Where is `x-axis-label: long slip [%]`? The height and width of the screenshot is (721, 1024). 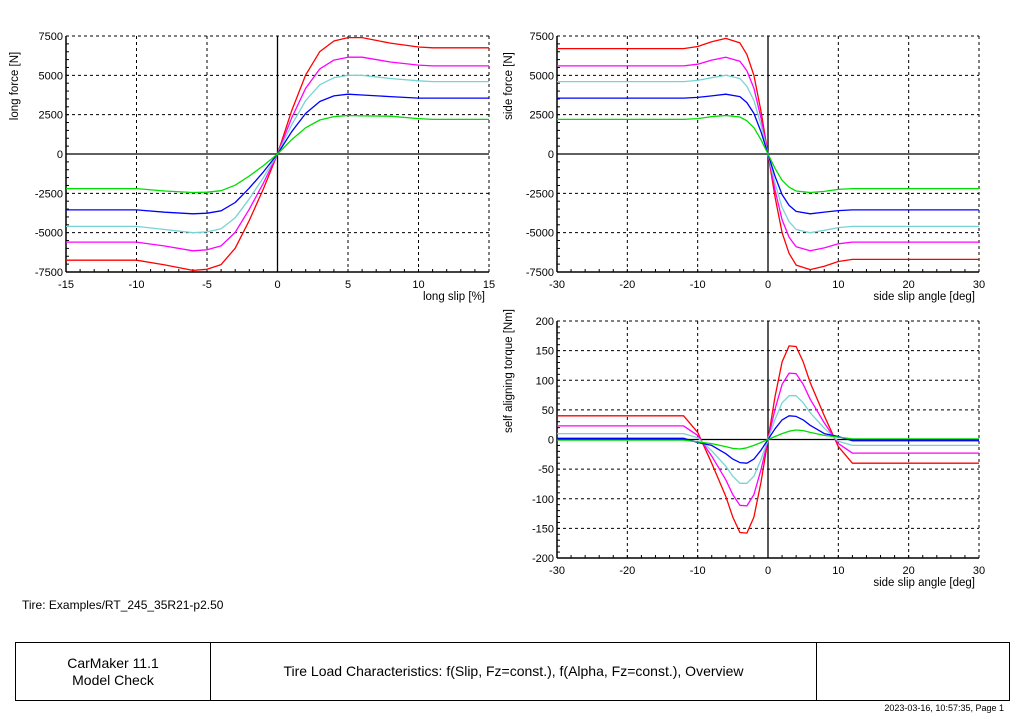 x-axis-label: long slip [%] is located at coordinates (454, 297).